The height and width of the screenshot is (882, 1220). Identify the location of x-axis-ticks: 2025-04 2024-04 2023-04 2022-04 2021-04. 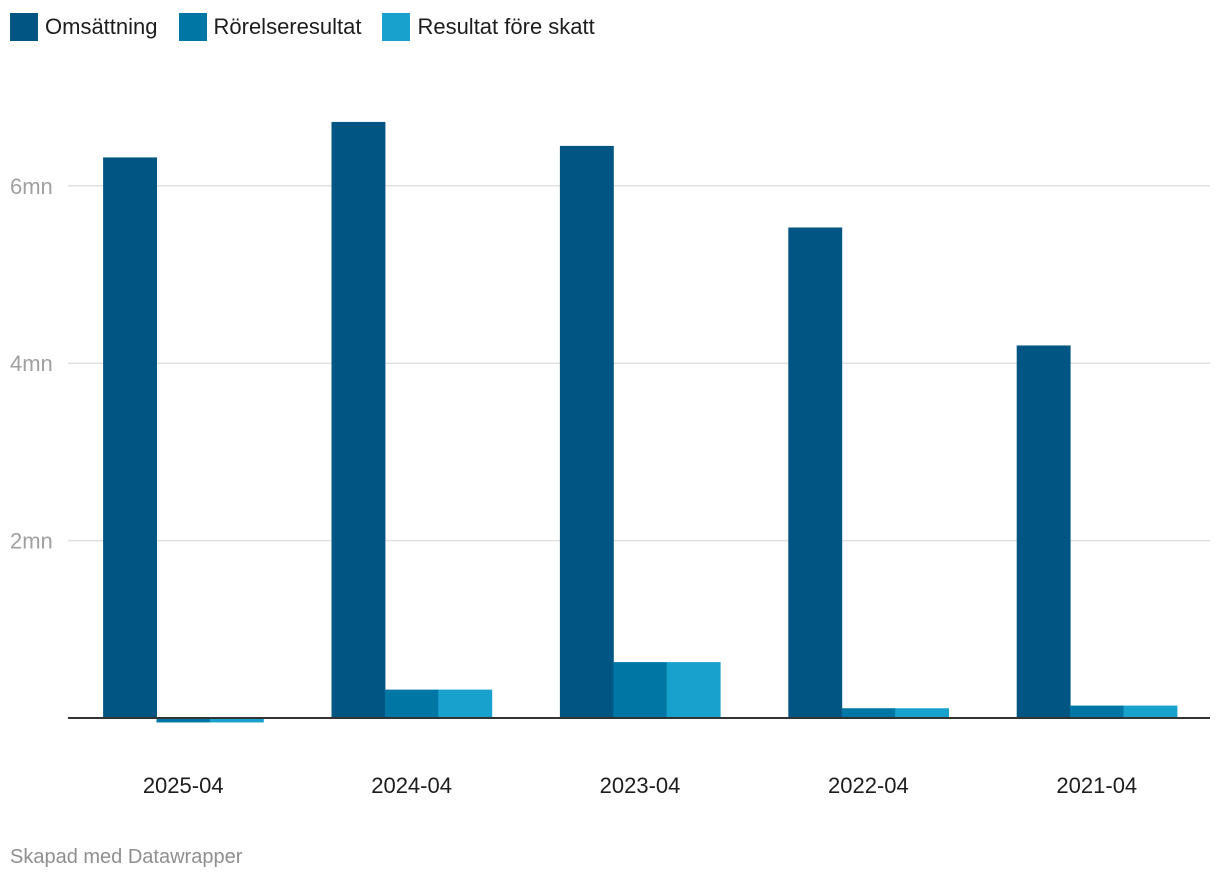
(640, 785).